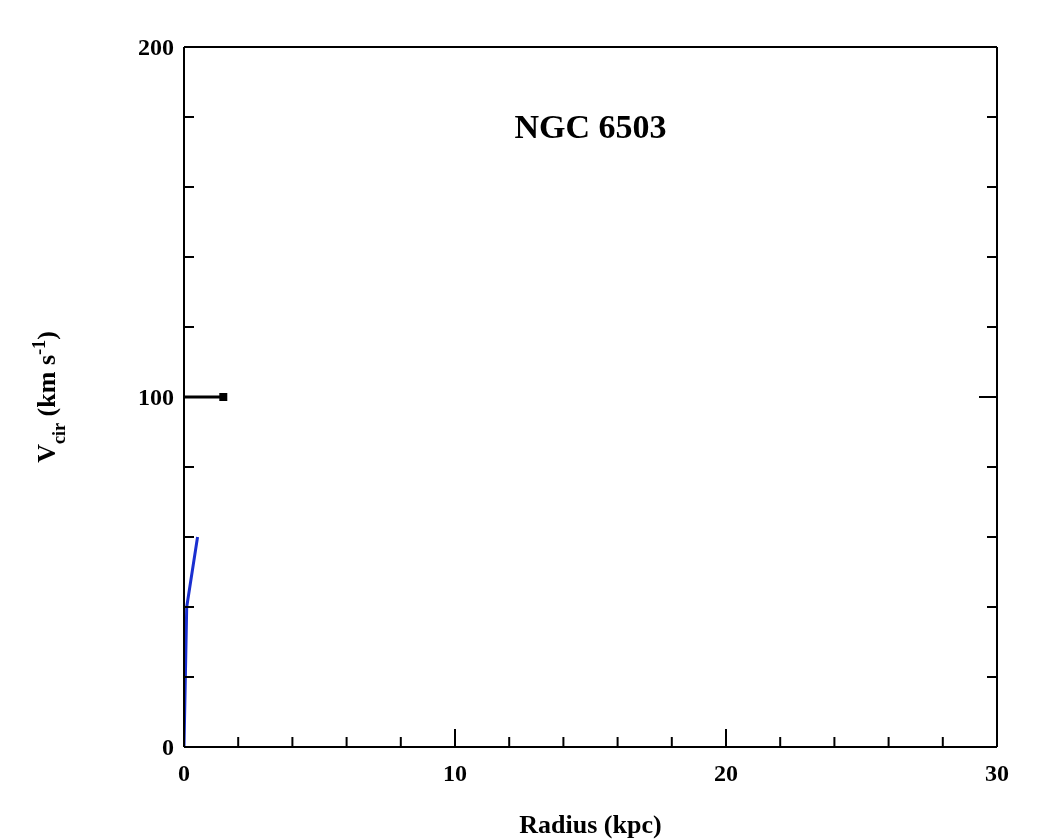  Describe the element at coordinates (156, 47) in the screenshot. I see `y-tick-label: 200` at that location.